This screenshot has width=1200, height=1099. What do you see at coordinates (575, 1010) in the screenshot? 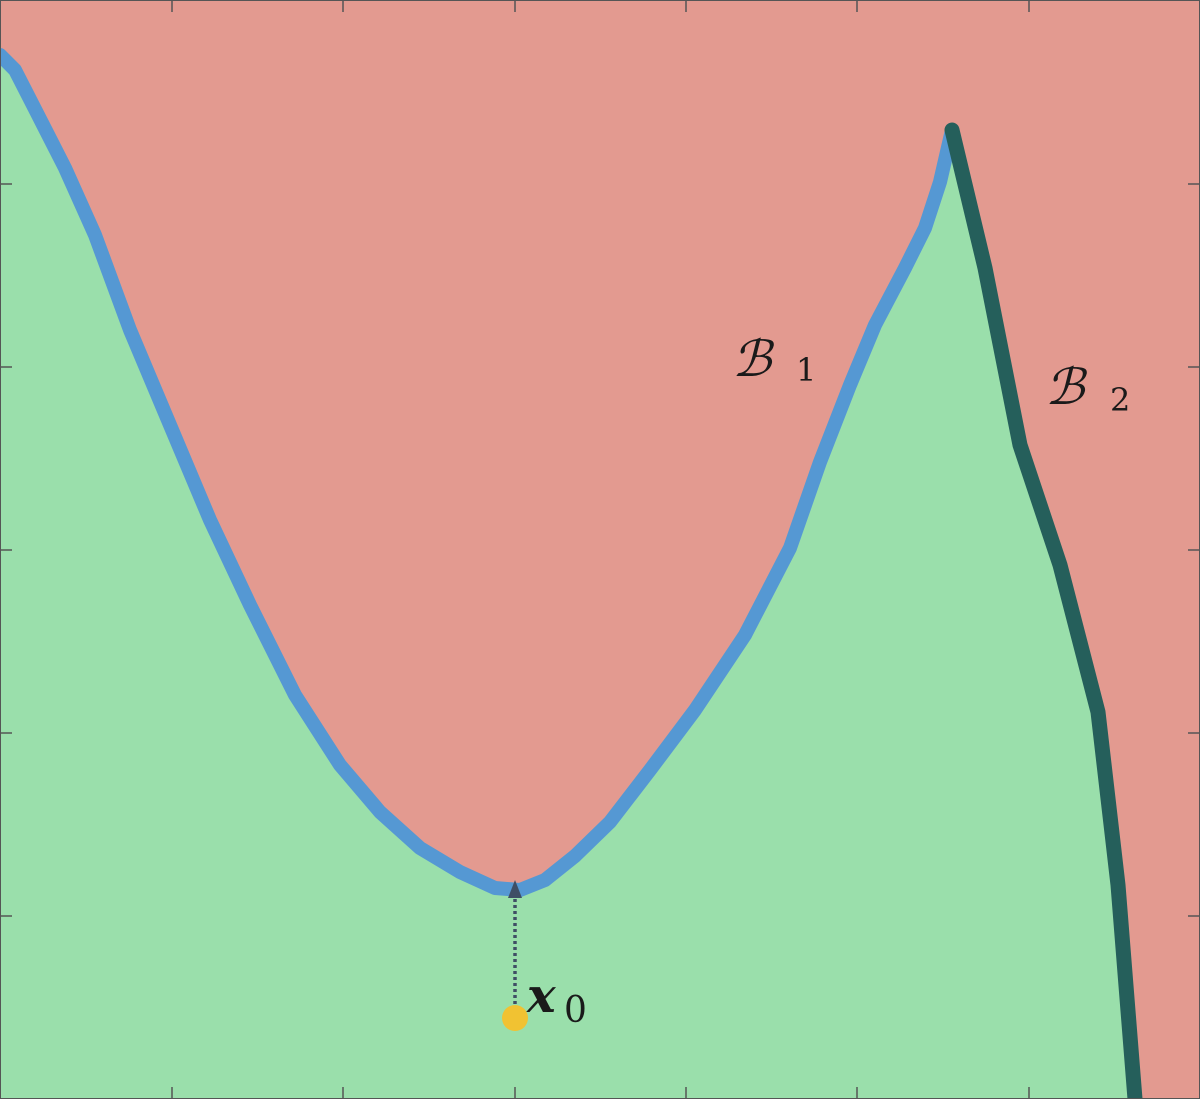
I see `label-x0-subscript: 0` at bounding box center [575, 1010].